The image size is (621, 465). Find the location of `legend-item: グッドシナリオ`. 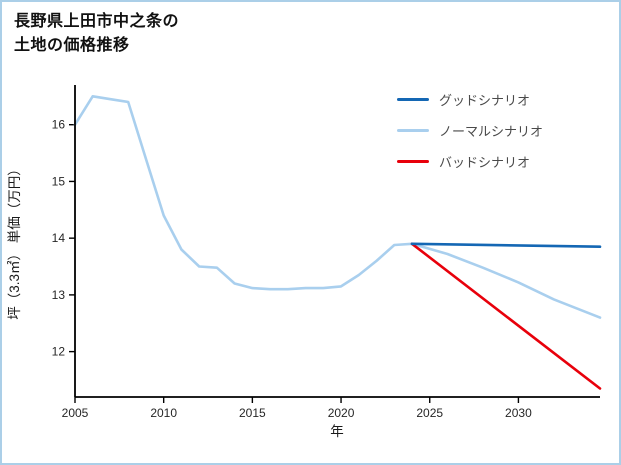

legend-item: グッドシナリオ is located at coordinates (470, 99).